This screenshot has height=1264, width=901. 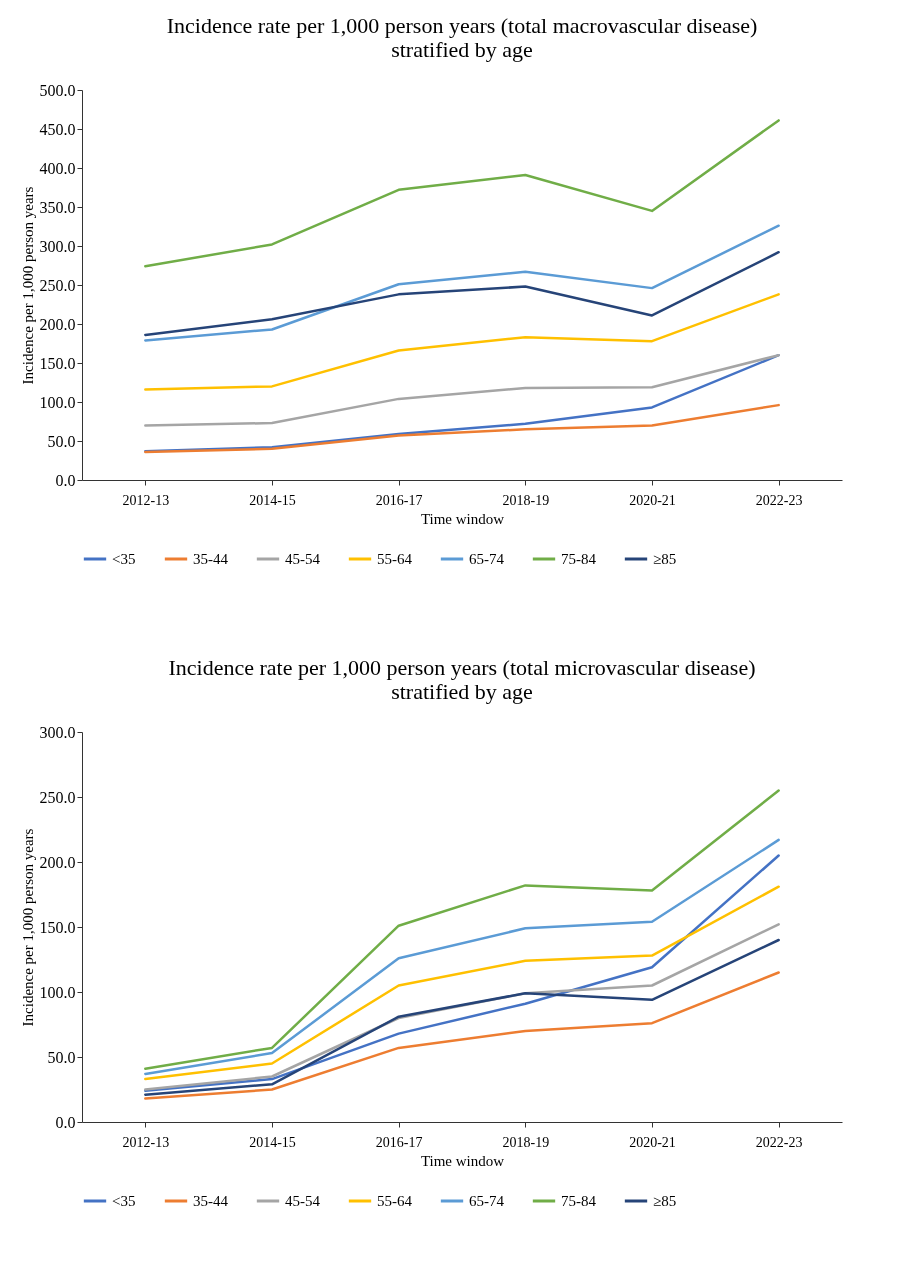 I want to click on chart-title: Incidence rate per 1,000 person years (total macrovascular disease) stratified by age, so click(x=462, y=37).